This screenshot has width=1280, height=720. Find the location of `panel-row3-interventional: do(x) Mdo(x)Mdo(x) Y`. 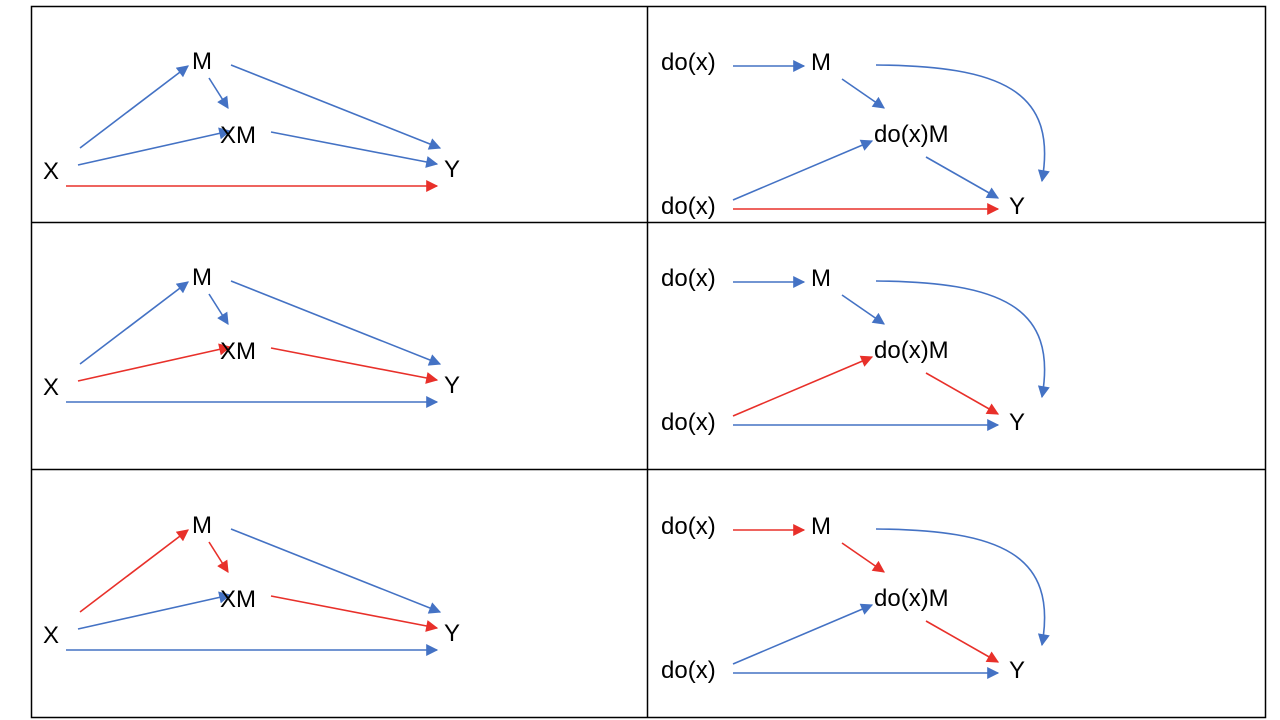

panel-row3-interventional: do(x) Mdo(x)Mdo(x) Y is located at coordinates (855, 598).